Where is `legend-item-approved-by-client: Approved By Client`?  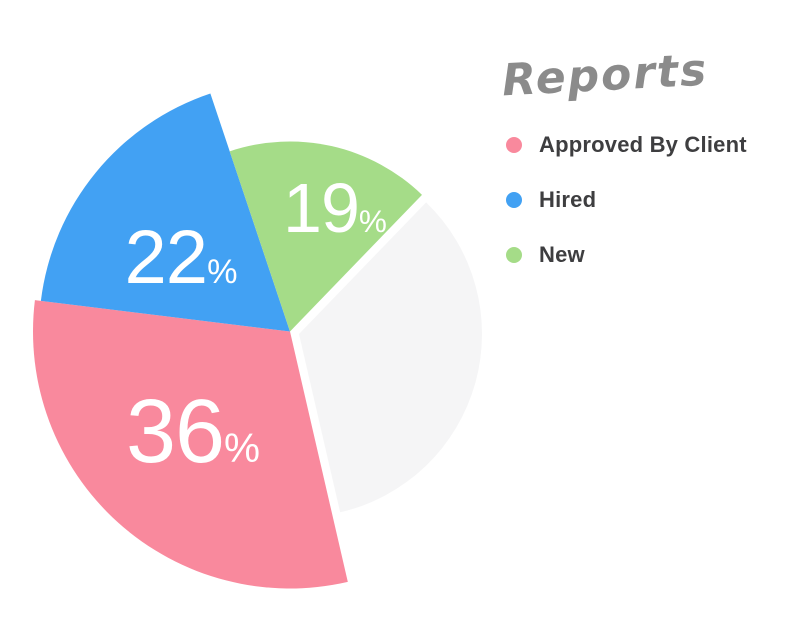 legend-item-approved-by-client: Approved By Client is located at coordinates (626, 144).